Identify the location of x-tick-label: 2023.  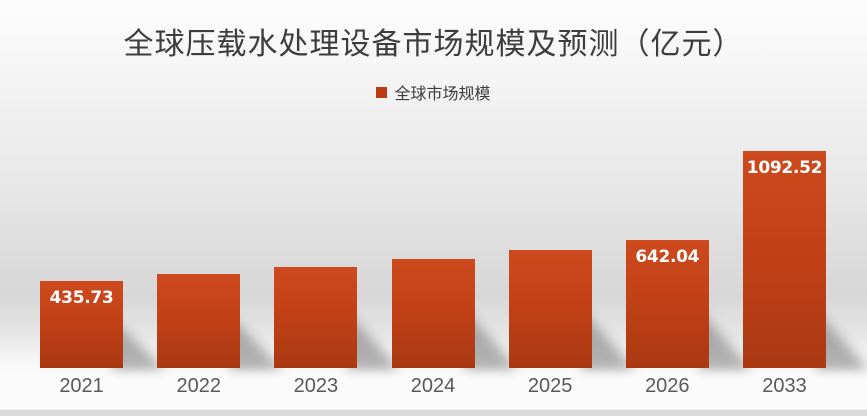
(316, 386).